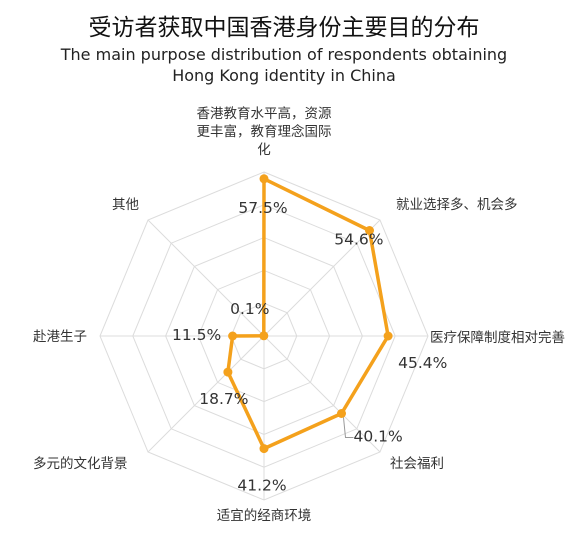  I want to click on category-label: 医疗保障制度相对完善, so click(497, 338).